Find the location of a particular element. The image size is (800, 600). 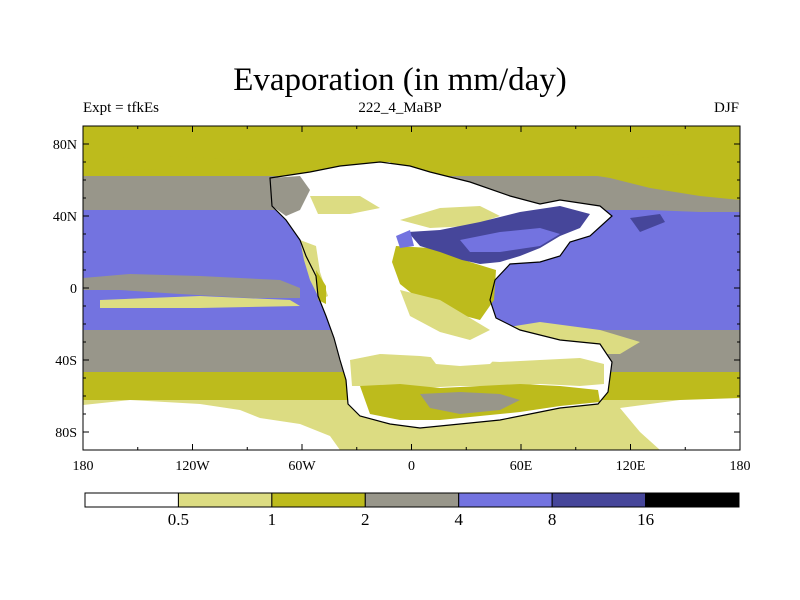

longitude-tick-labels: 180 120W 60W 0 60E 120E 180 is located at coordinates (412, 466).